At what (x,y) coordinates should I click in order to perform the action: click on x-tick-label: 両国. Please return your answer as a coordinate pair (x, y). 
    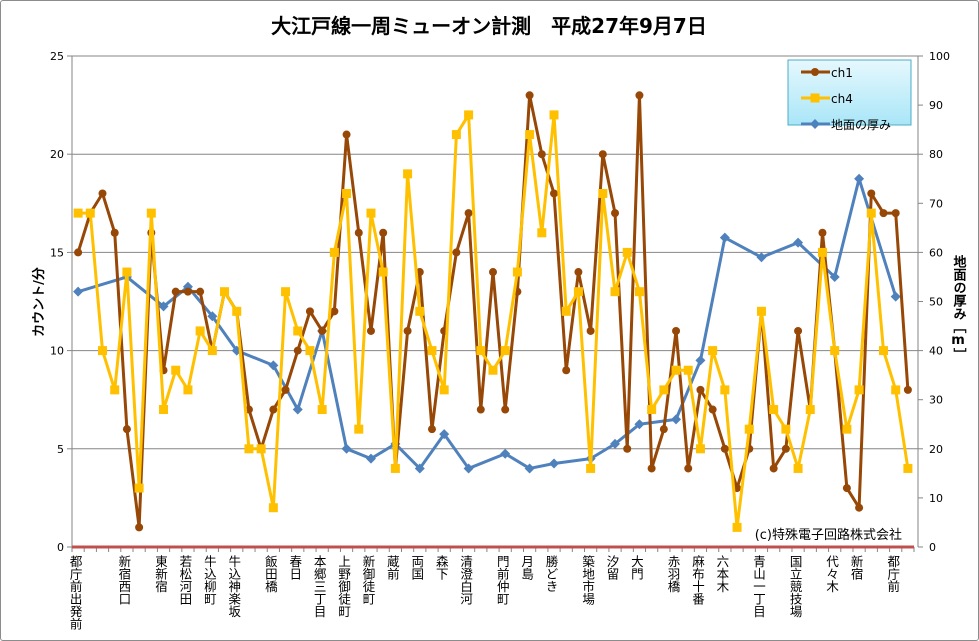
    Looking at the image, I should click on (416, 567).